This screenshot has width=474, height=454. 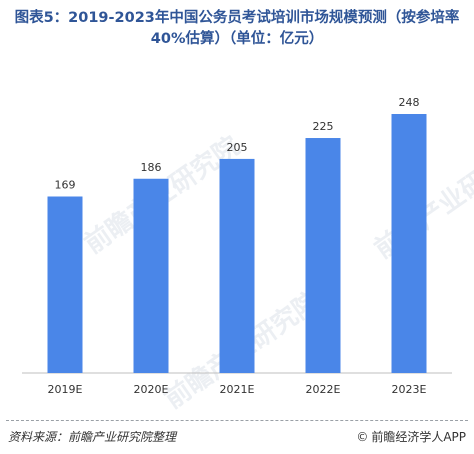 I want to click on source-note: 资料来源：前瞻产业研究院整理, so click(x=92, y=437).